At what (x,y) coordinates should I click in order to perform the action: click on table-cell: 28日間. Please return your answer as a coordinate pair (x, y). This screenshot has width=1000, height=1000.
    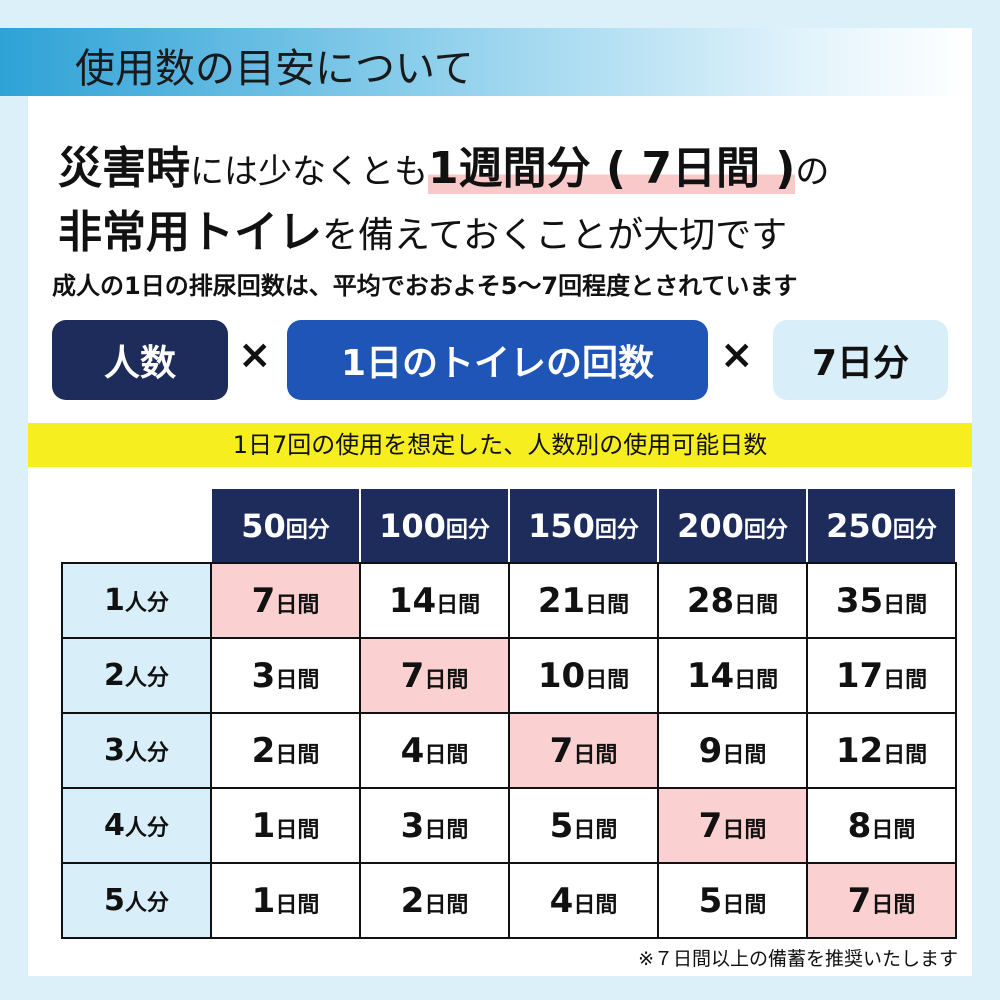
    Looking at the image, I should click on (732, 600).